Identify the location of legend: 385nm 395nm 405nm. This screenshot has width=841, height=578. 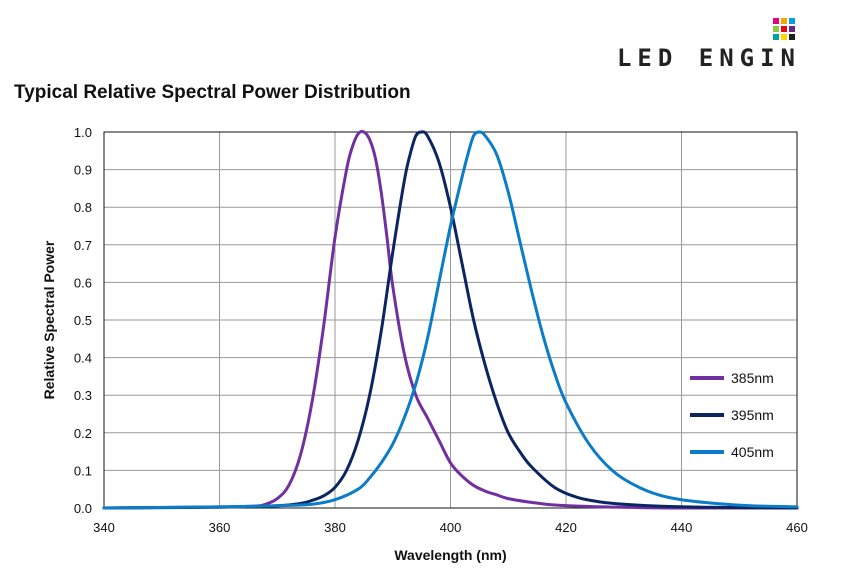
(732, 415).